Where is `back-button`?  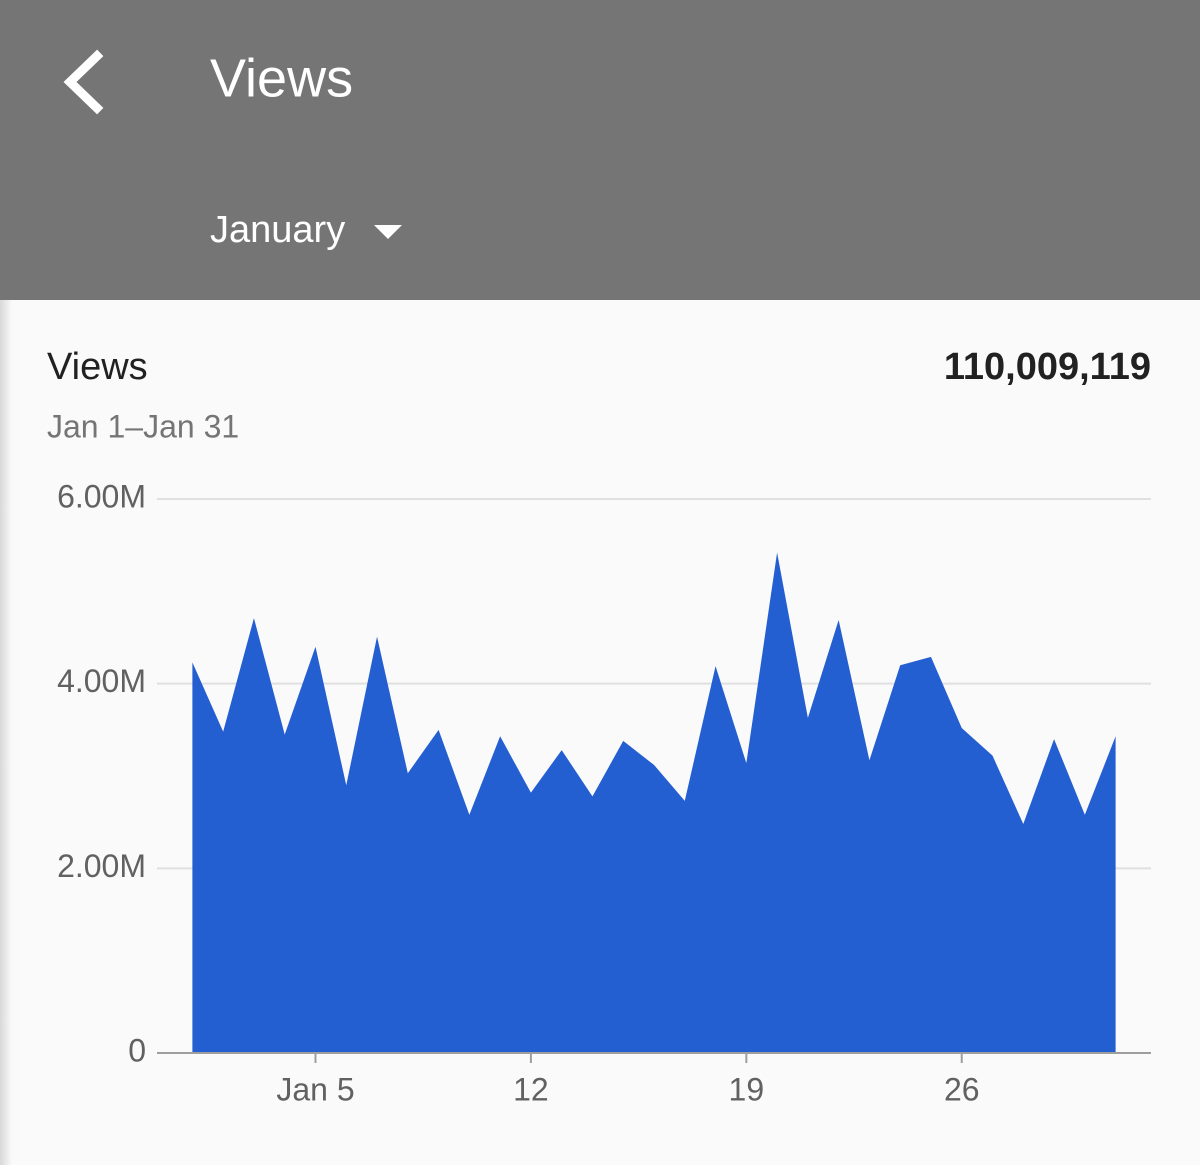
back-button is located at coordinates (83, 82).